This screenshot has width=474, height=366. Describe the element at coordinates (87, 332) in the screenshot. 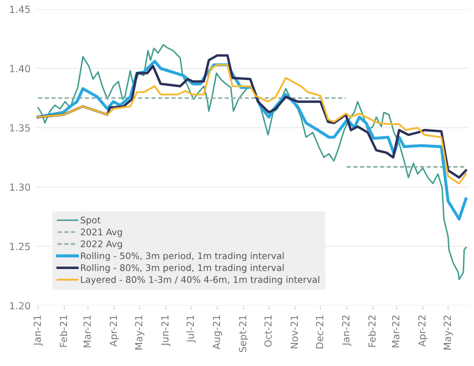

I see `x-tick-label: Mar-21` at that location.